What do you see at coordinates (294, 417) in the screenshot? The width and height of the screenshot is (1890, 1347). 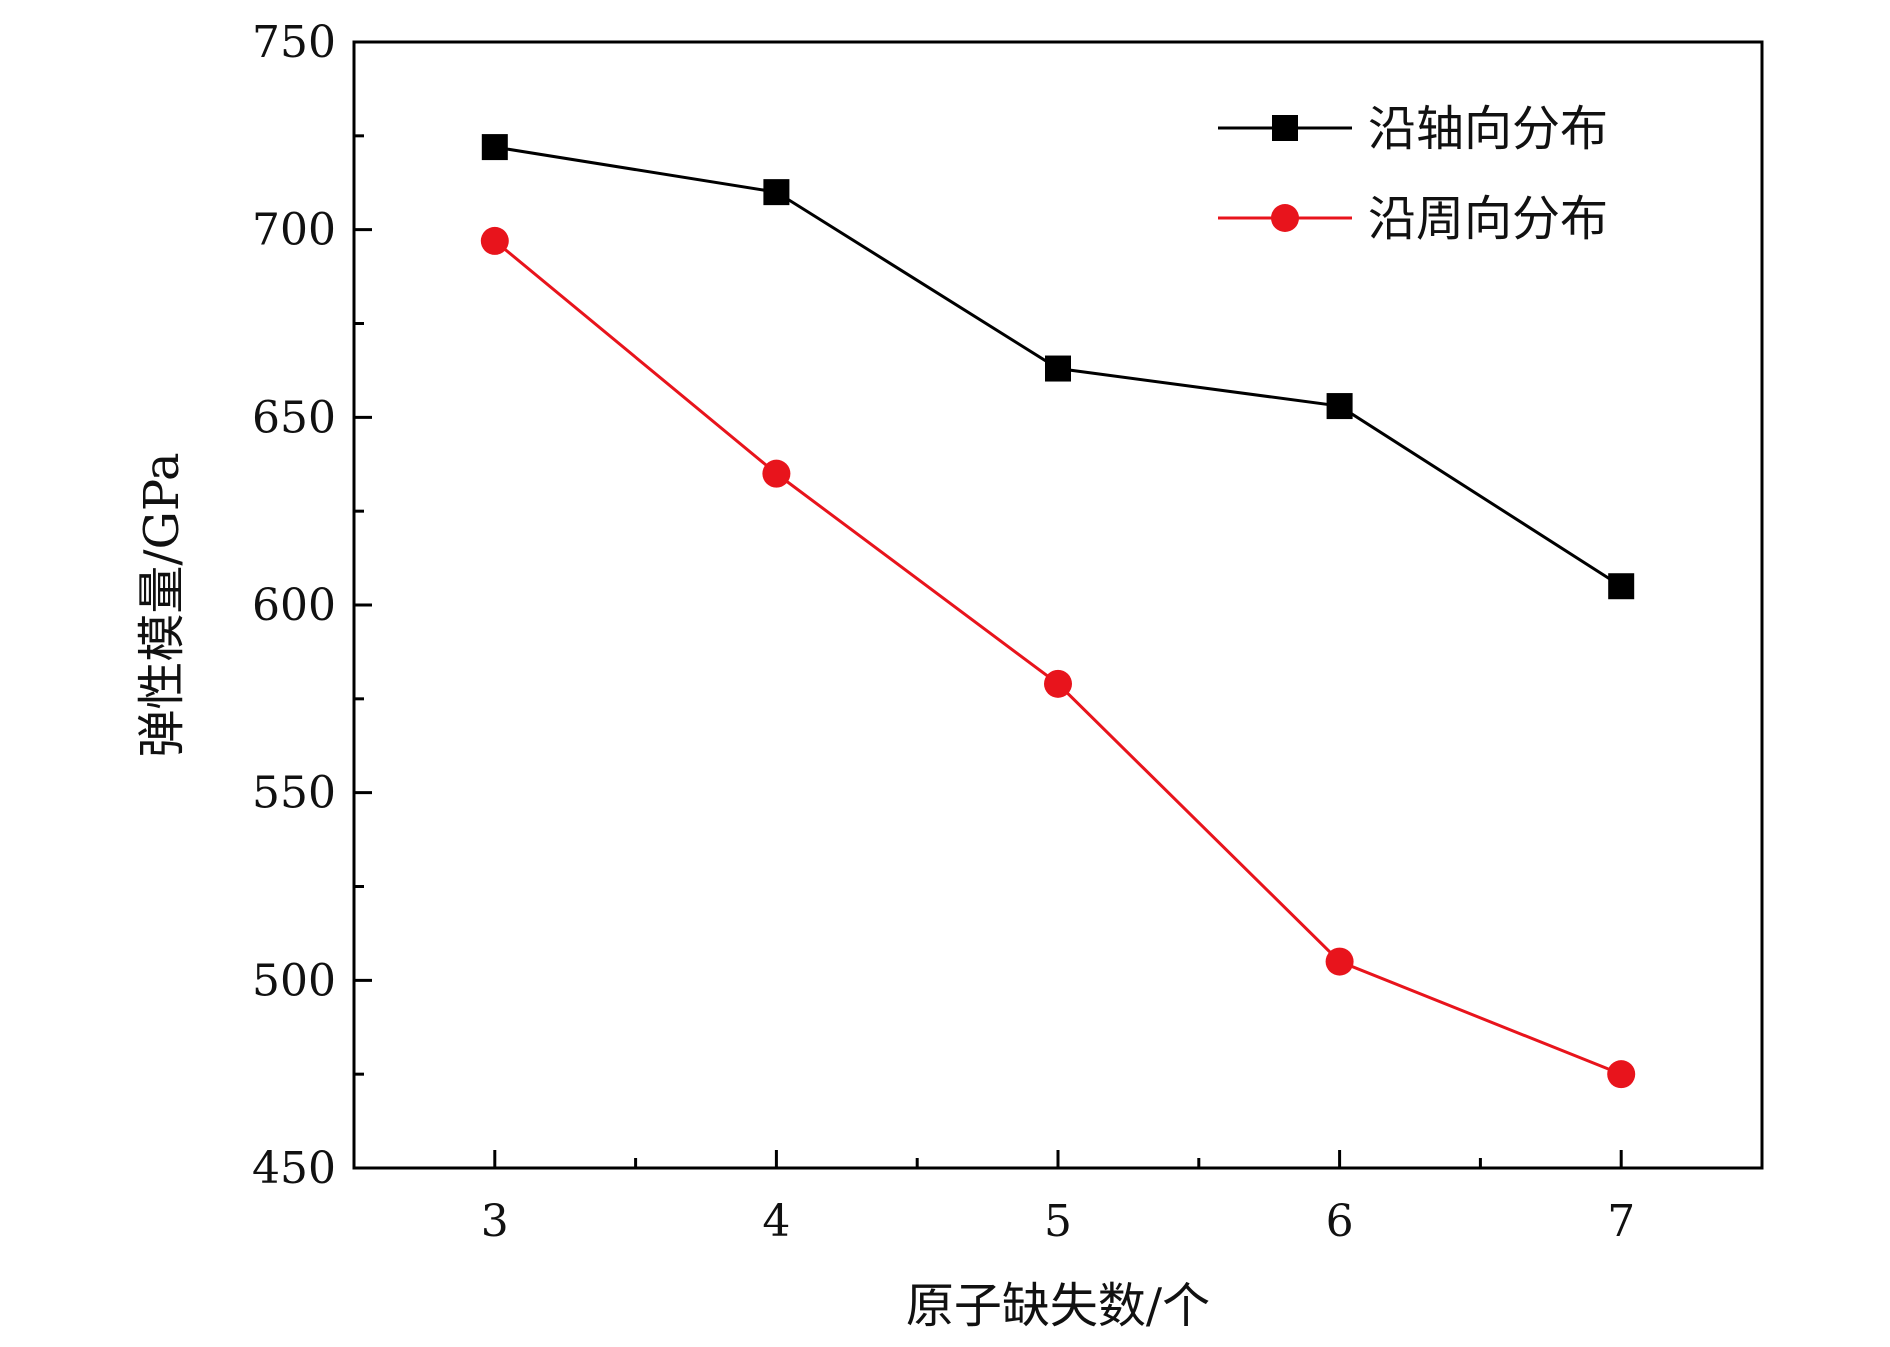 I see `y-tick-label: 650` at bounding box center [294, 417].